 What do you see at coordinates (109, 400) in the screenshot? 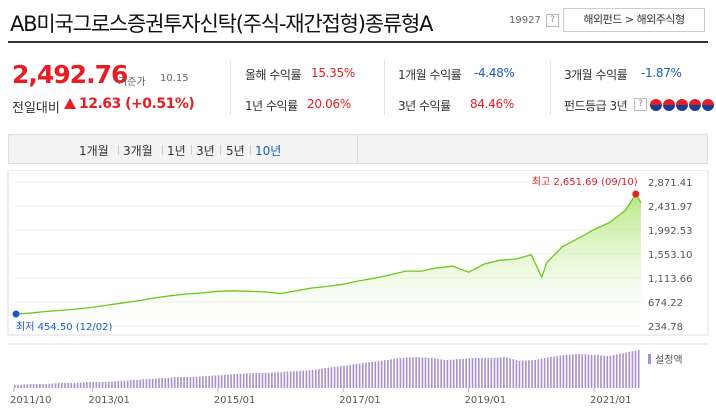
I see `x-tick-label: 2013/01` at bounding box center [109, 400].